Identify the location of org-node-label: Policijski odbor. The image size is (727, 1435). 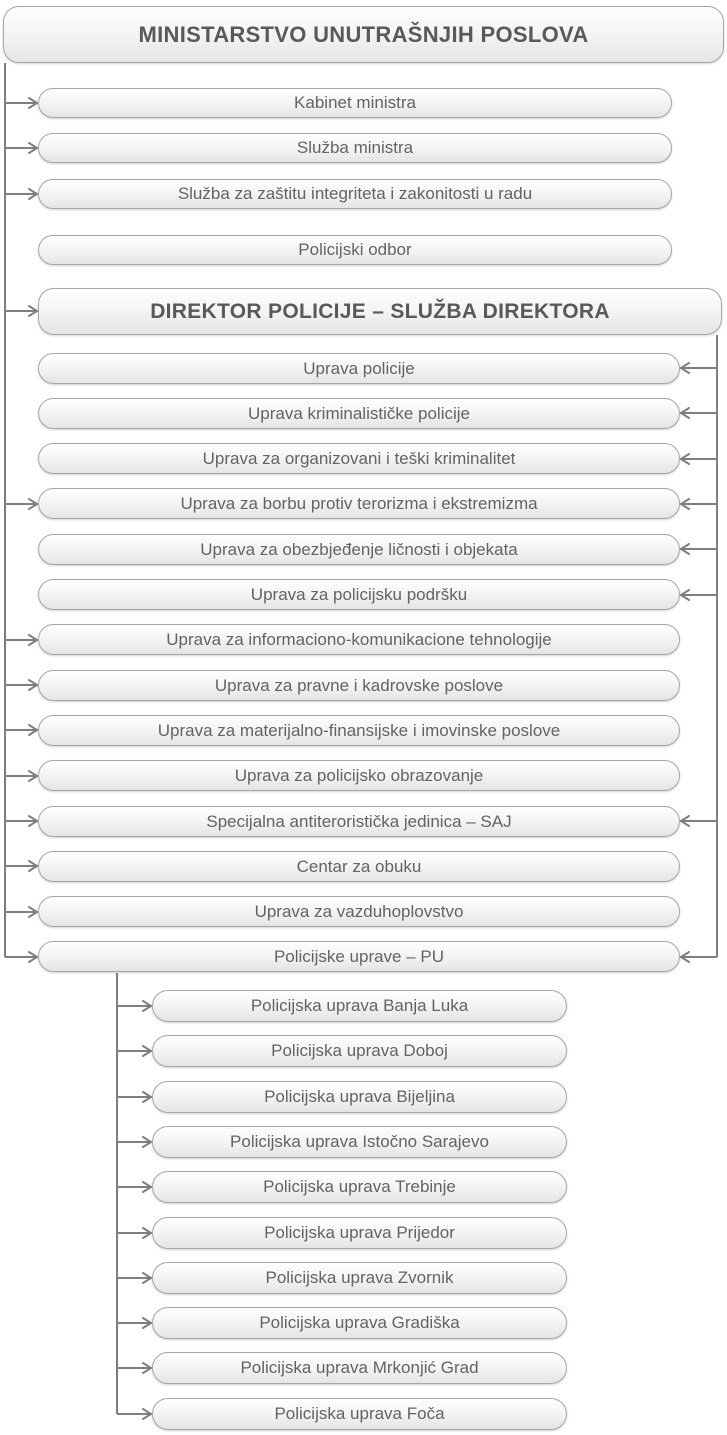
(355, 249).